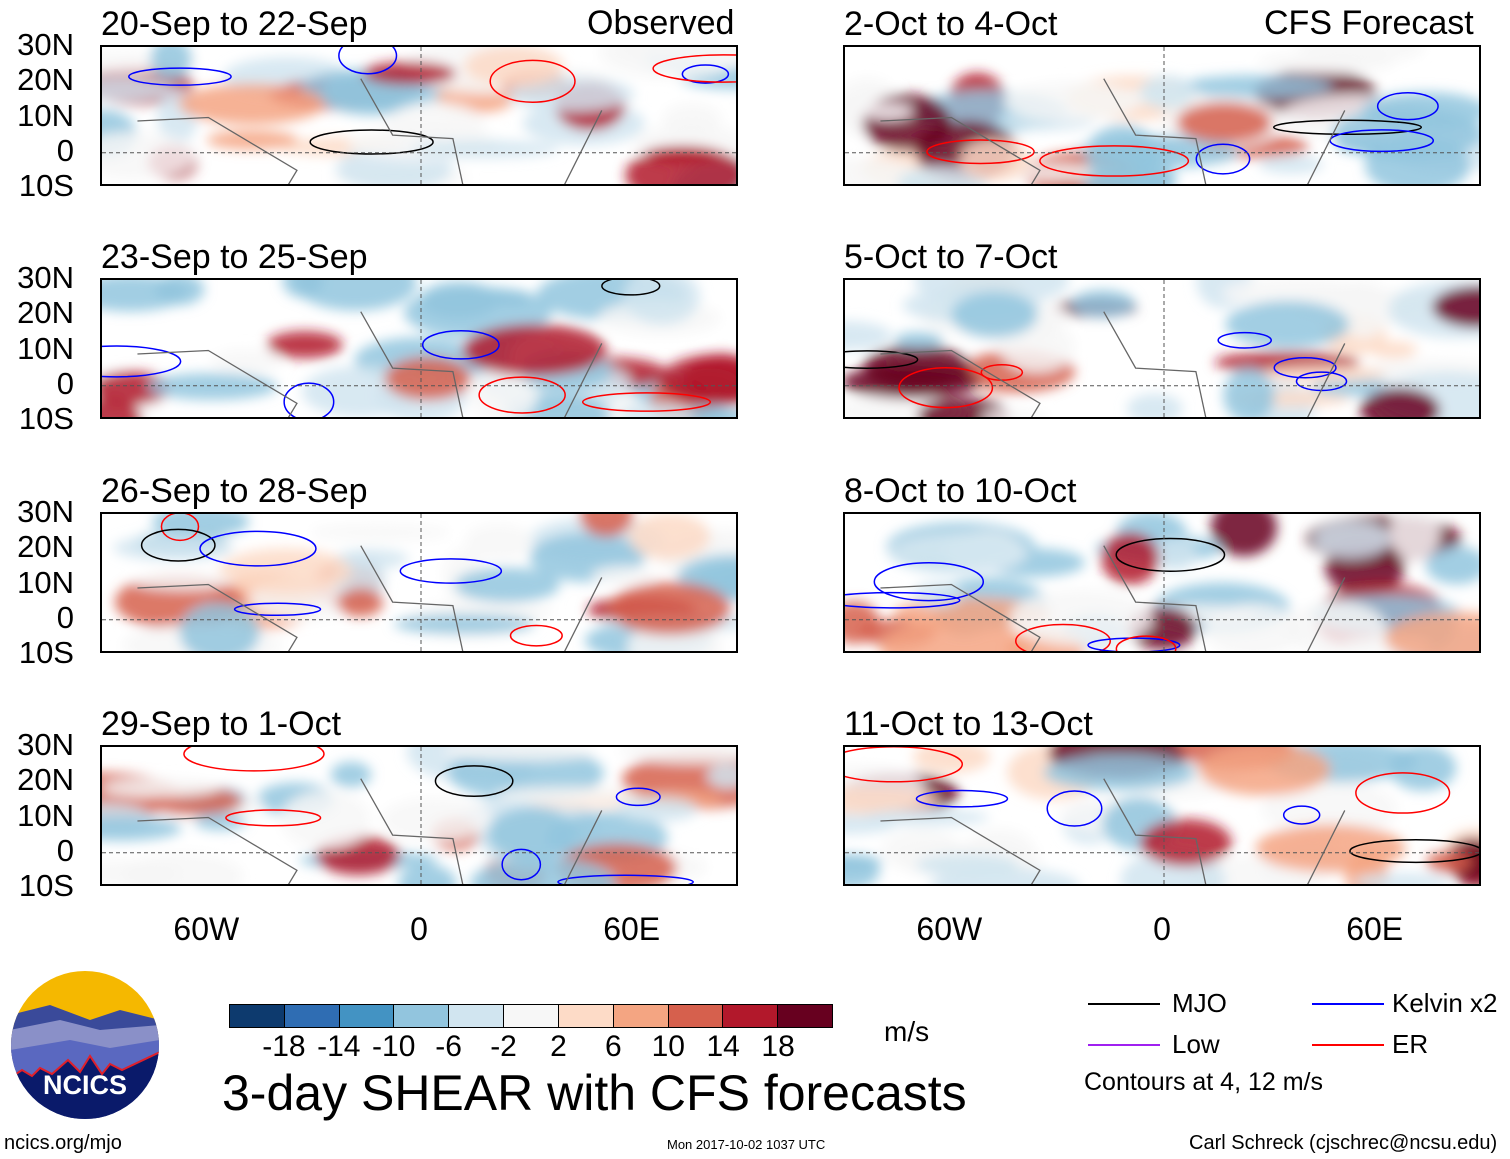 The image size is (1510, 1159). Describe the element at coordinates (594, 1093) in the screenshot. I see `figure-title: 3-day SHEAR with CFS forecasts` at that location.